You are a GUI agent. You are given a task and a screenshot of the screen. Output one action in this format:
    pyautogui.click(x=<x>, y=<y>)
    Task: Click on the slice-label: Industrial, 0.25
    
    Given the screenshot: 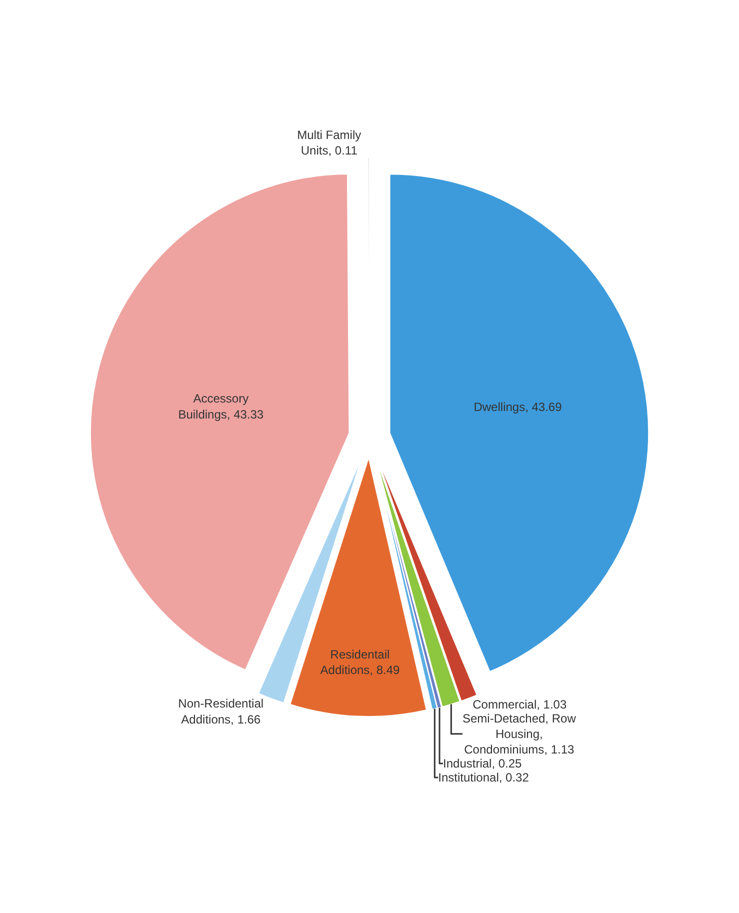 What is the action you would take?
    pyautogui.click(x=482, y=763)
    